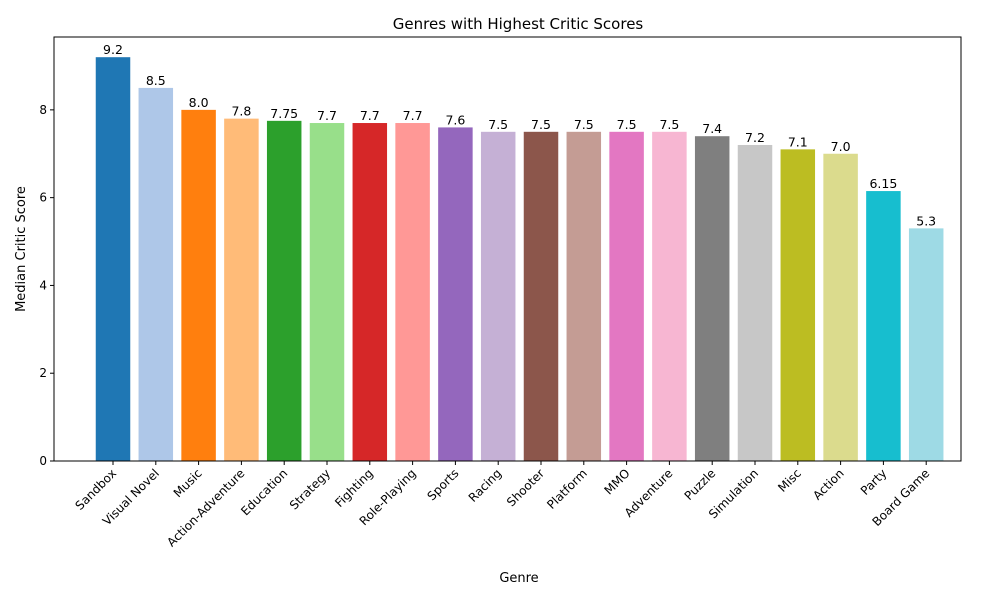 This screenshot has width=1000, height=600. I want to click on x-tick-label: Party, so click(874, 482).